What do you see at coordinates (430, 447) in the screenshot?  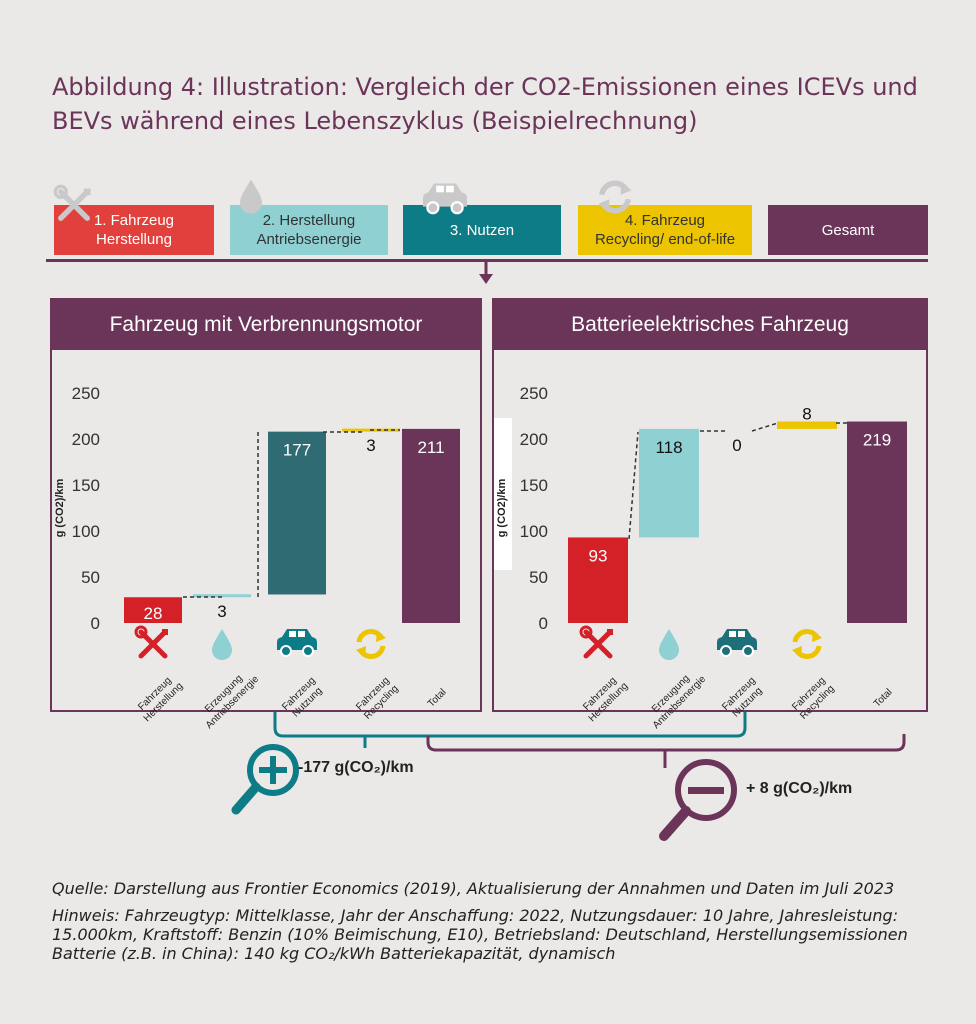 I see `bar-value-label: 211` at bounding box center [430, 447].